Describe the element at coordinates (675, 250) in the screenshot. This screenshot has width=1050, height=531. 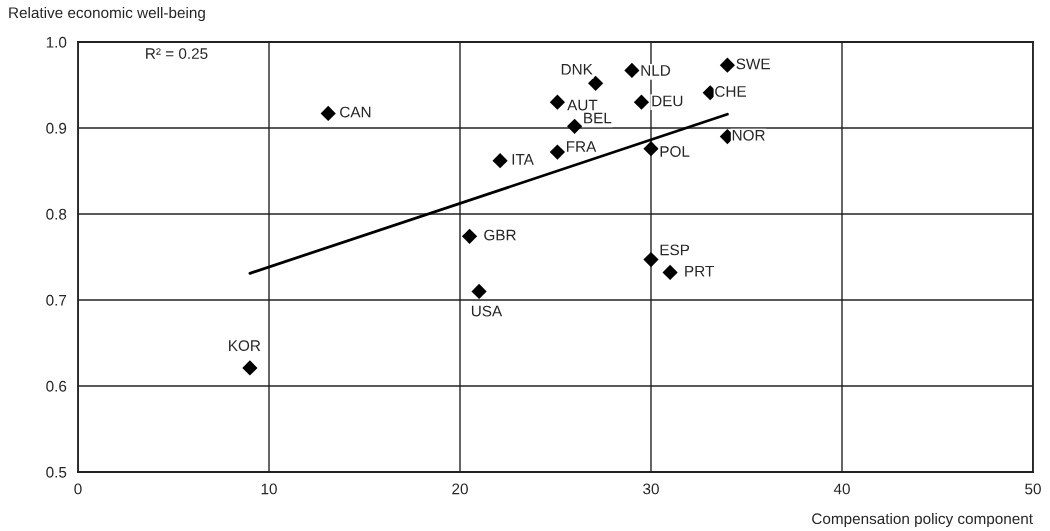
I see `data-label: ESP` at that location.